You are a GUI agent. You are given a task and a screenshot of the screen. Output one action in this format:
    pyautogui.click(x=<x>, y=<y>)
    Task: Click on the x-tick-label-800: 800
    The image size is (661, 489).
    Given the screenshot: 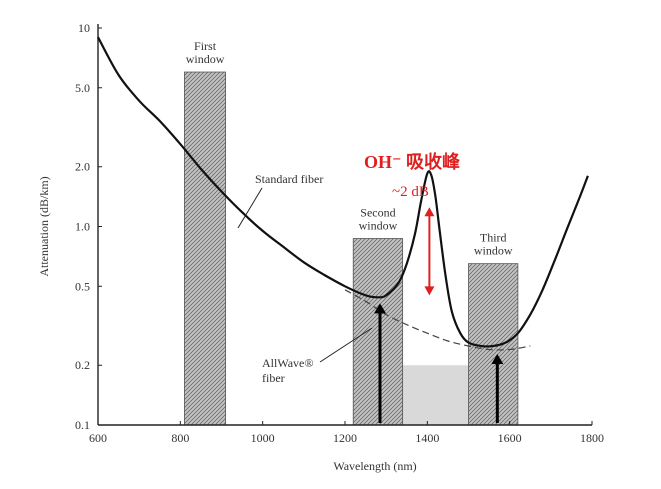 What is the action you would take?
    pyautogui.click(x=180, y=438)
    